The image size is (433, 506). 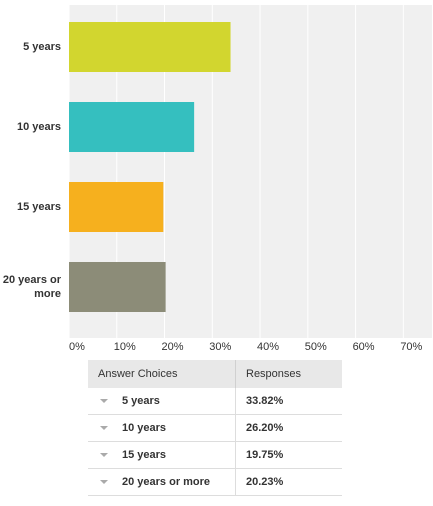 What do you see at coordinates (288, 455) in the screenshot?
I see `response-value: 19.75%` at bounding box center [288, 455].